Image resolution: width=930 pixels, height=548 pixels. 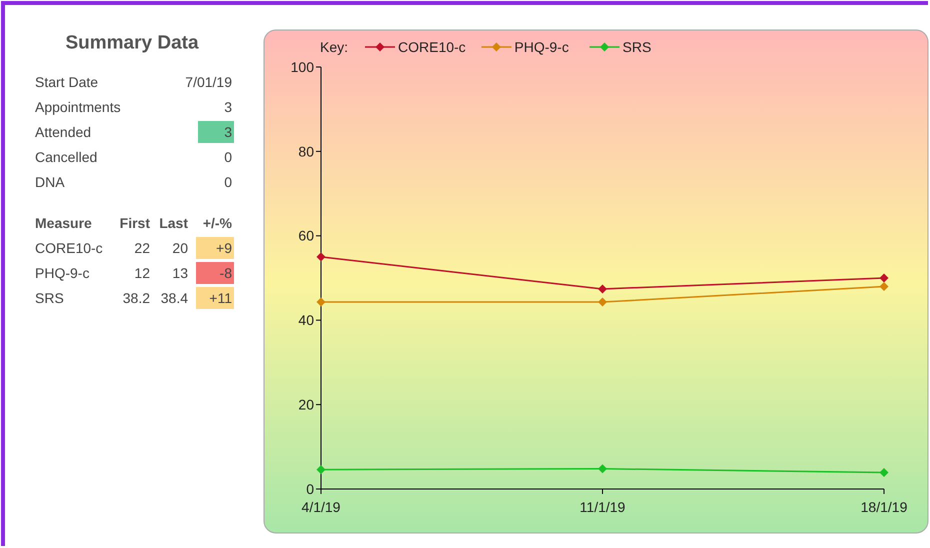 I want to click on text: Appointments, so click(x=78, y=106).